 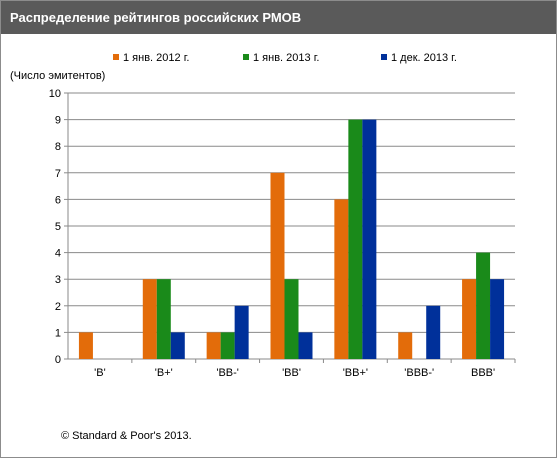 What do you see at coordinates (227, 373) in the screenshot?
I see `x-tick-label: 'BB-'` at bounding box center [227, 373].